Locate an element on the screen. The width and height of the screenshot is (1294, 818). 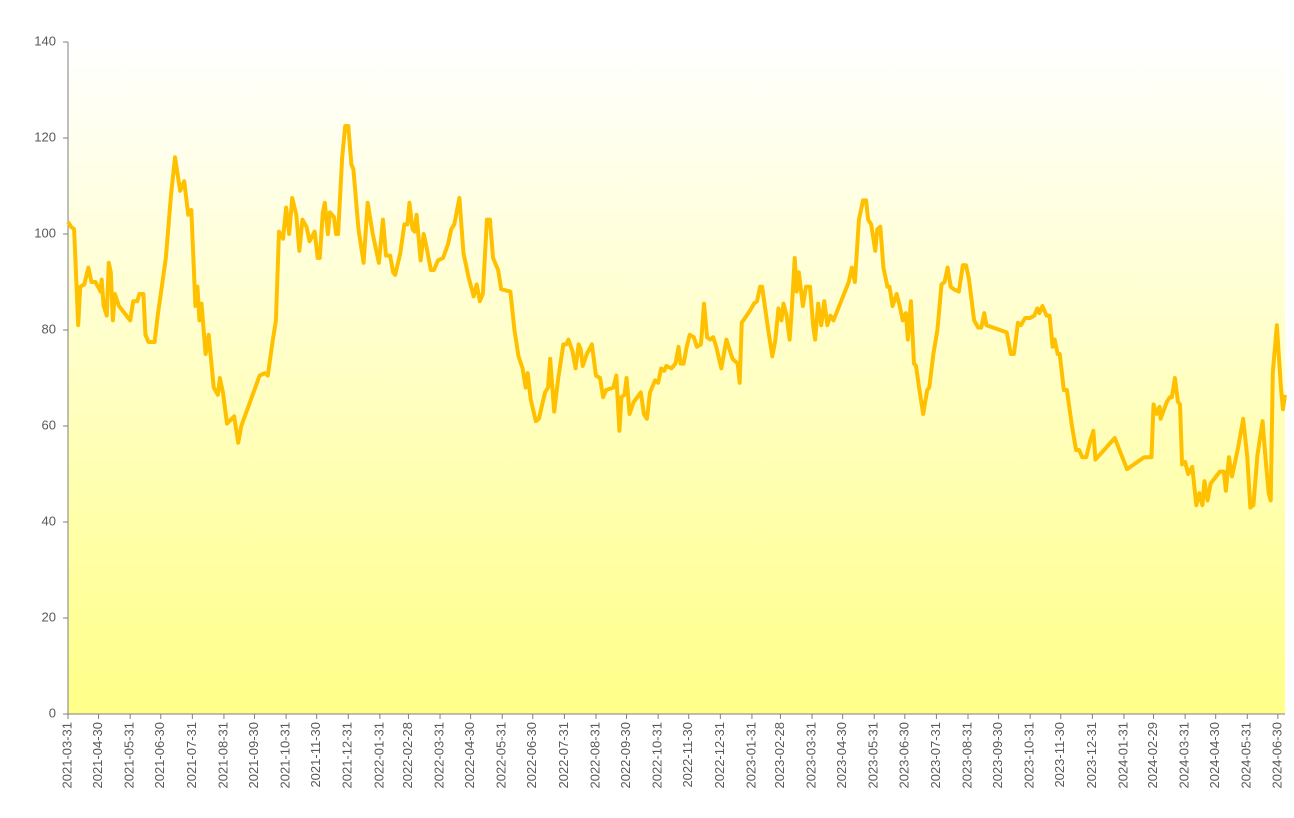
x-tick-label: 2021-08-31 is located at coordinates (222, 755).